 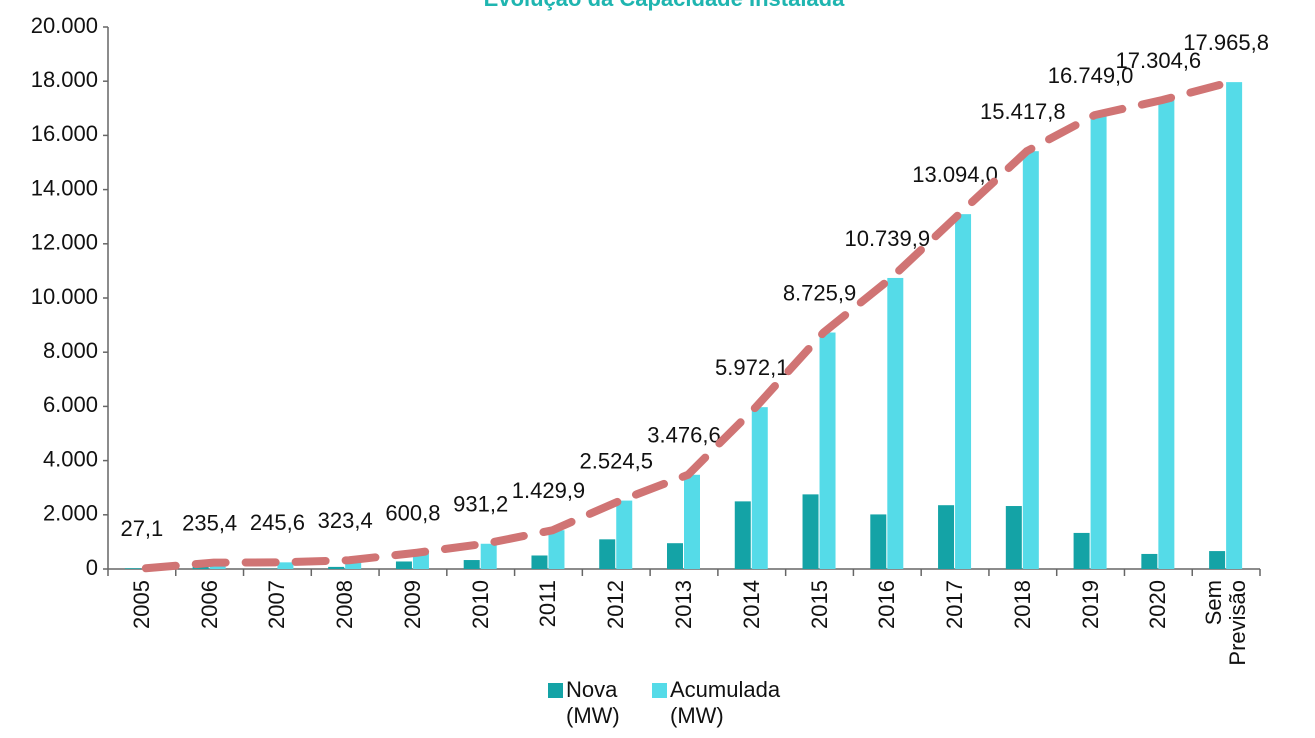 I want to click on data-label: 10.739,9, so click(x=887, y=238).